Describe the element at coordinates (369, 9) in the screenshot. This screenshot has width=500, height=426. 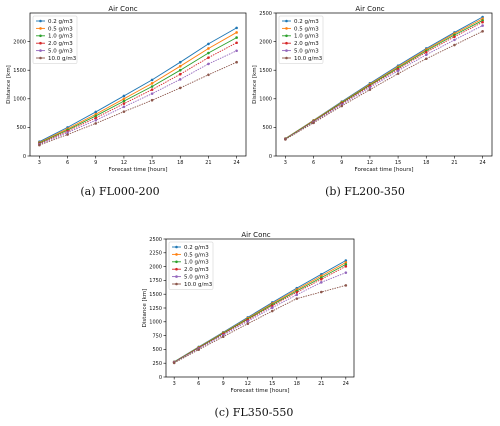
I see `chart-title-b: Air Conc` at that location.